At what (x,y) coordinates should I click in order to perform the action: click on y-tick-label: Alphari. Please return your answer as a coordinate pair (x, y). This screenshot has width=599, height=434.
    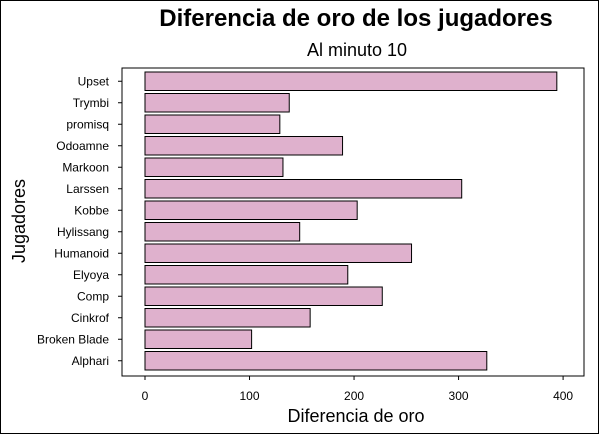
    Looking at the image, I should click on (90, 361).